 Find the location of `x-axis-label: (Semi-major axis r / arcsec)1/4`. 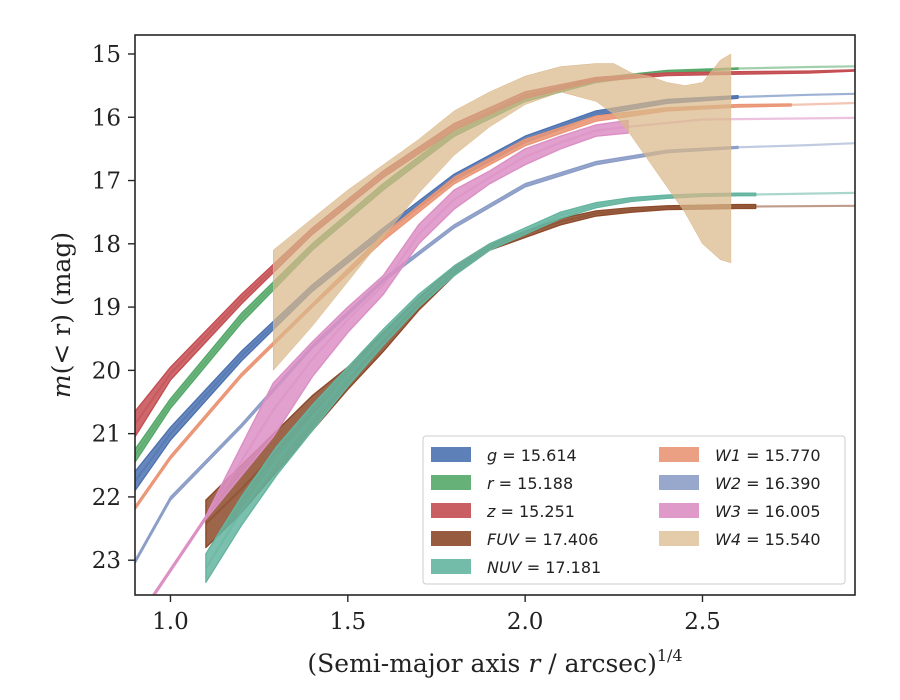

x-axis-label: (Semi-major axis r / arcsec)1/4 is located at coordinates (494, 662).